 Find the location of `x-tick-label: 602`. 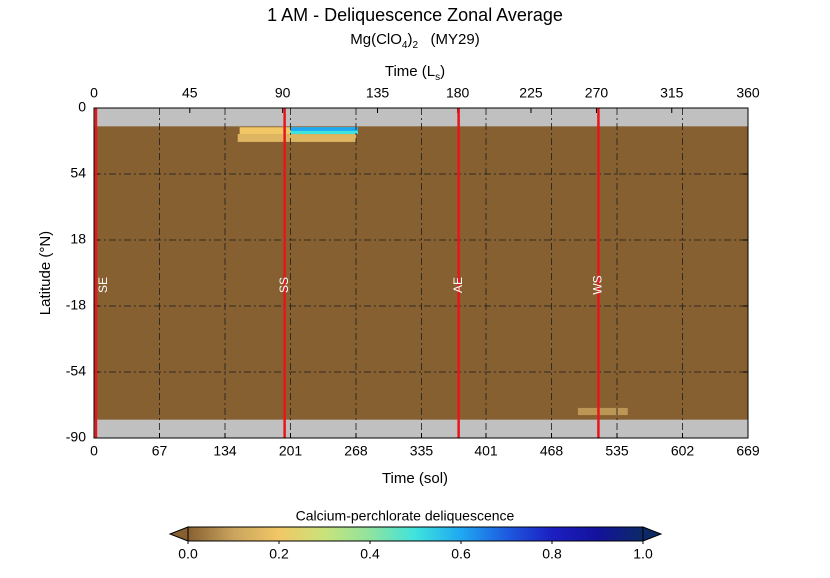

x-tick-label: 602 is located at coordinates (683, 451).